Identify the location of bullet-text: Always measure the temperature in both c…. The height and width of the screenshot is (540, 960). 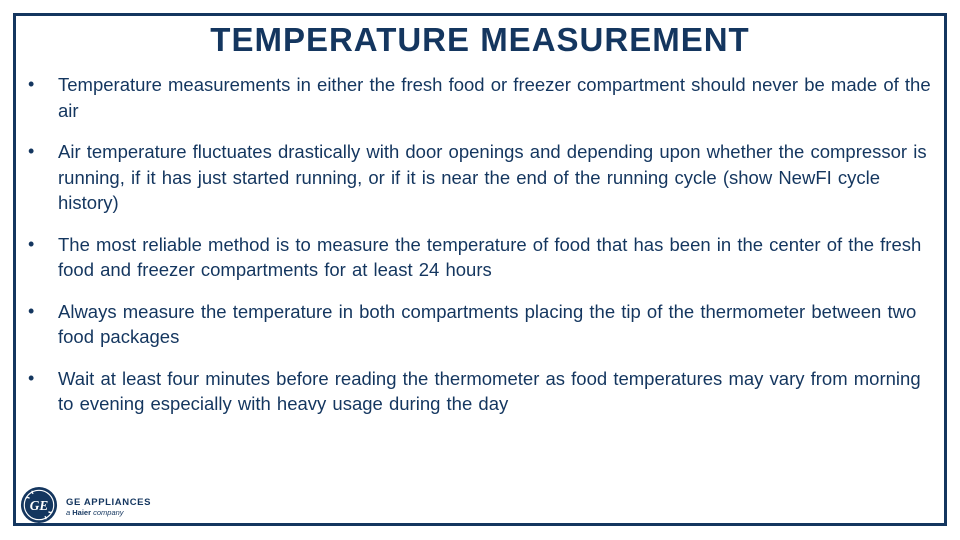
(487, 324).